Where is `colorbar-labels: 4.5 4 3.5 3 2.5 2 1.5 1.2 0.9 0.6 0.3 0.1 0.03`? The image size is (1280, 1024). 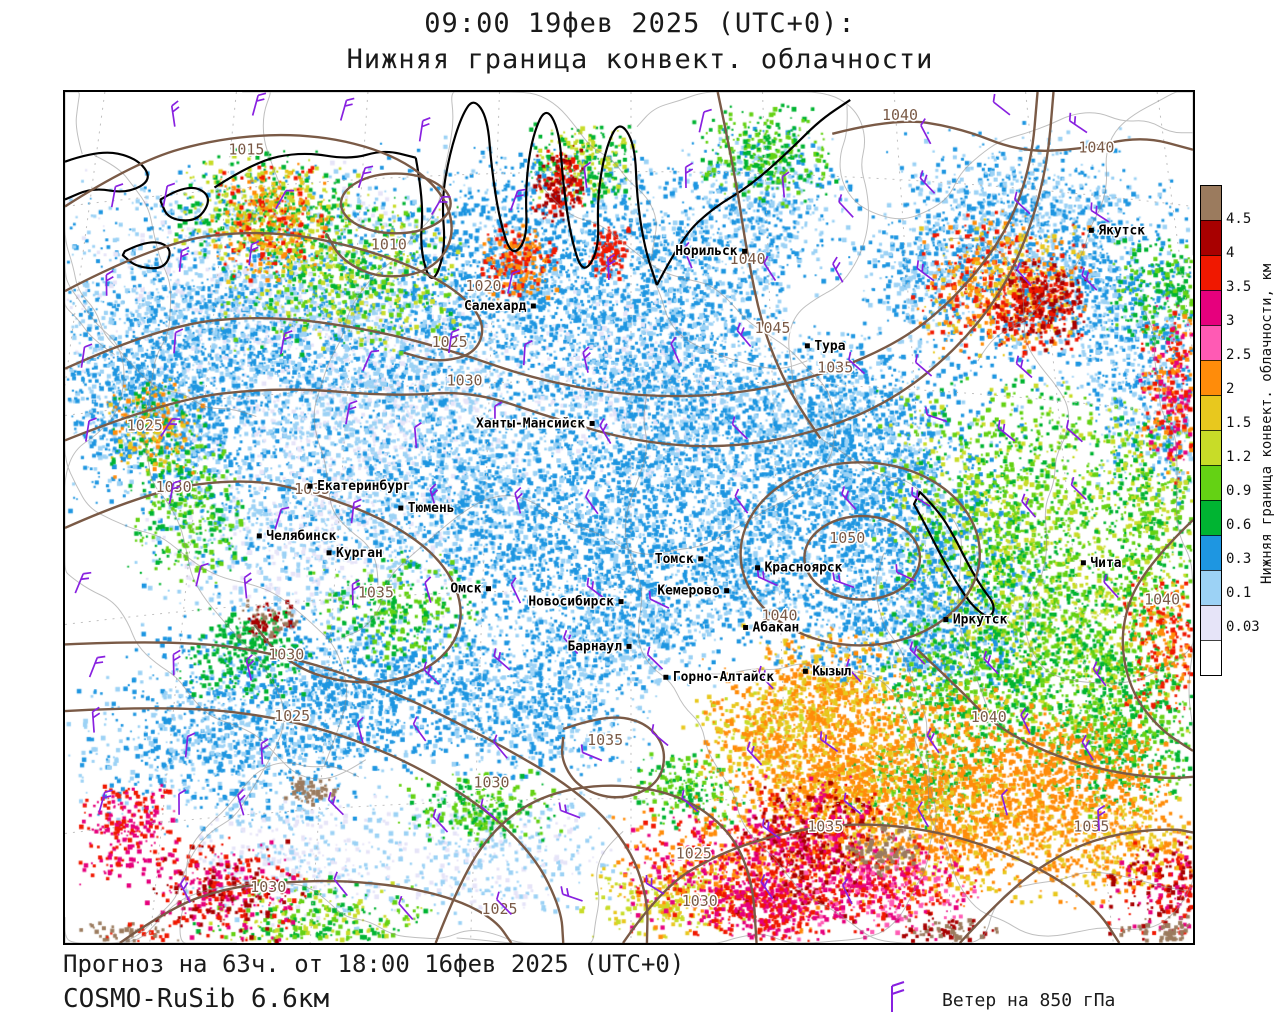
colorbar-labels: 4.5 4 3.5 3 2.5 2 1.5 1.2 0.9 0.6 0.3 0.1 0.03 is located at coordinates (1246, 425).